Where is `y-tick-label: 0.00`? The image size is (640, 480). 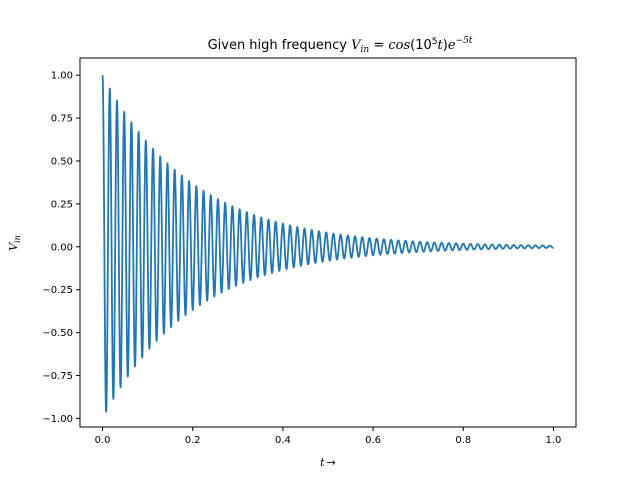
y-tick-label: 0.00 is located at coordinates (62, 247).